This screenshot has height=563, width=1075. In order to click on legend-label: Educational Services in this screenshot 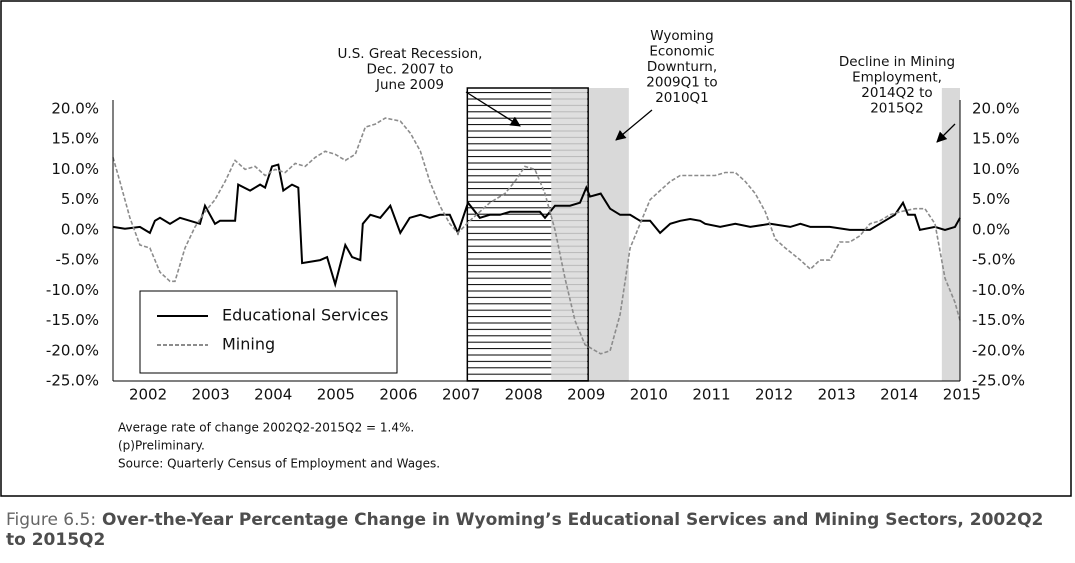, I will do `click(305, 315)`.